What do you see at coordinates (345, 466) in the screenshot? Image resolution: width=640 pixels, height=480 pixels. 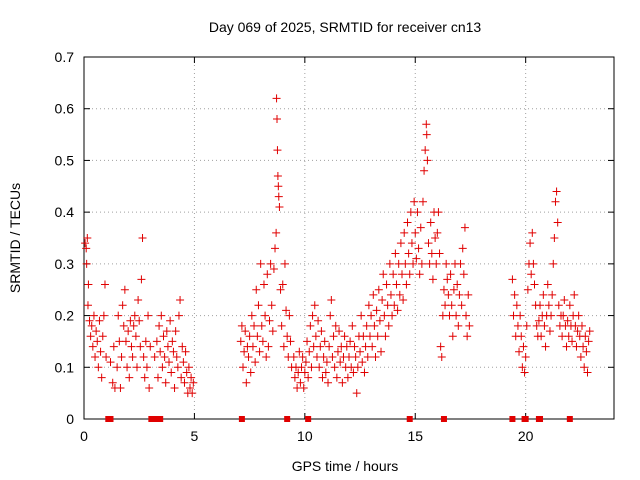 I see `x-axis-label: GPS time / hours` at bounding box center [345, 466].